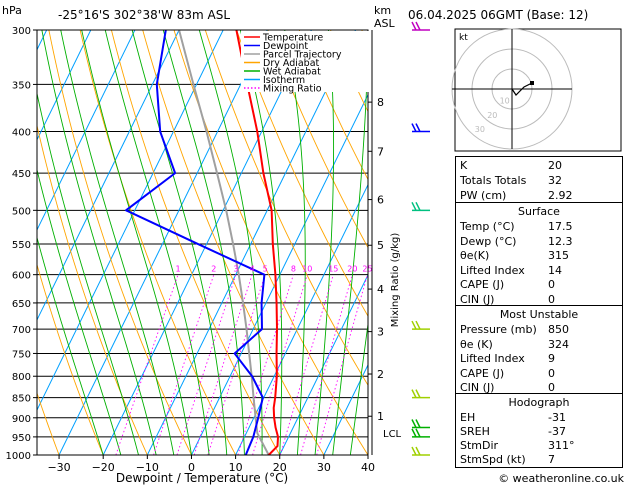 Image resolution: width=629 pixels, height=486 pixels. I want to click on surface-row: θe(K) 315, so click(539, 255).